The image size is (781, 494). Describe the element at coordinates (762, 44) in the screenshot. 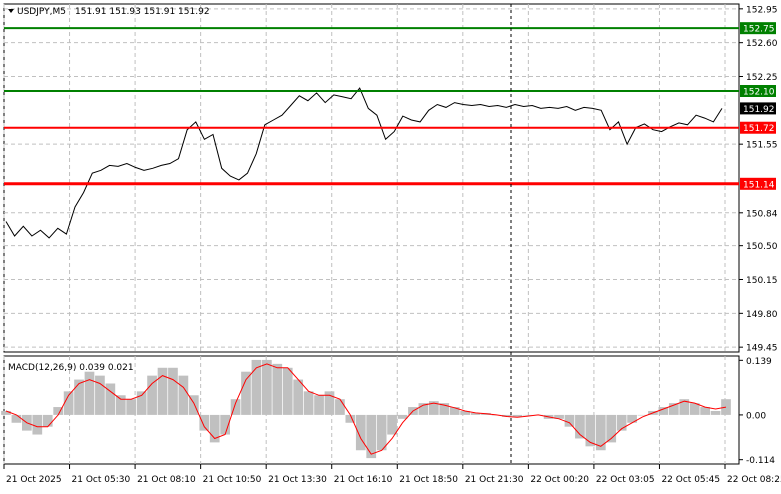

I see `price-tick-label: 152.60` at that location.